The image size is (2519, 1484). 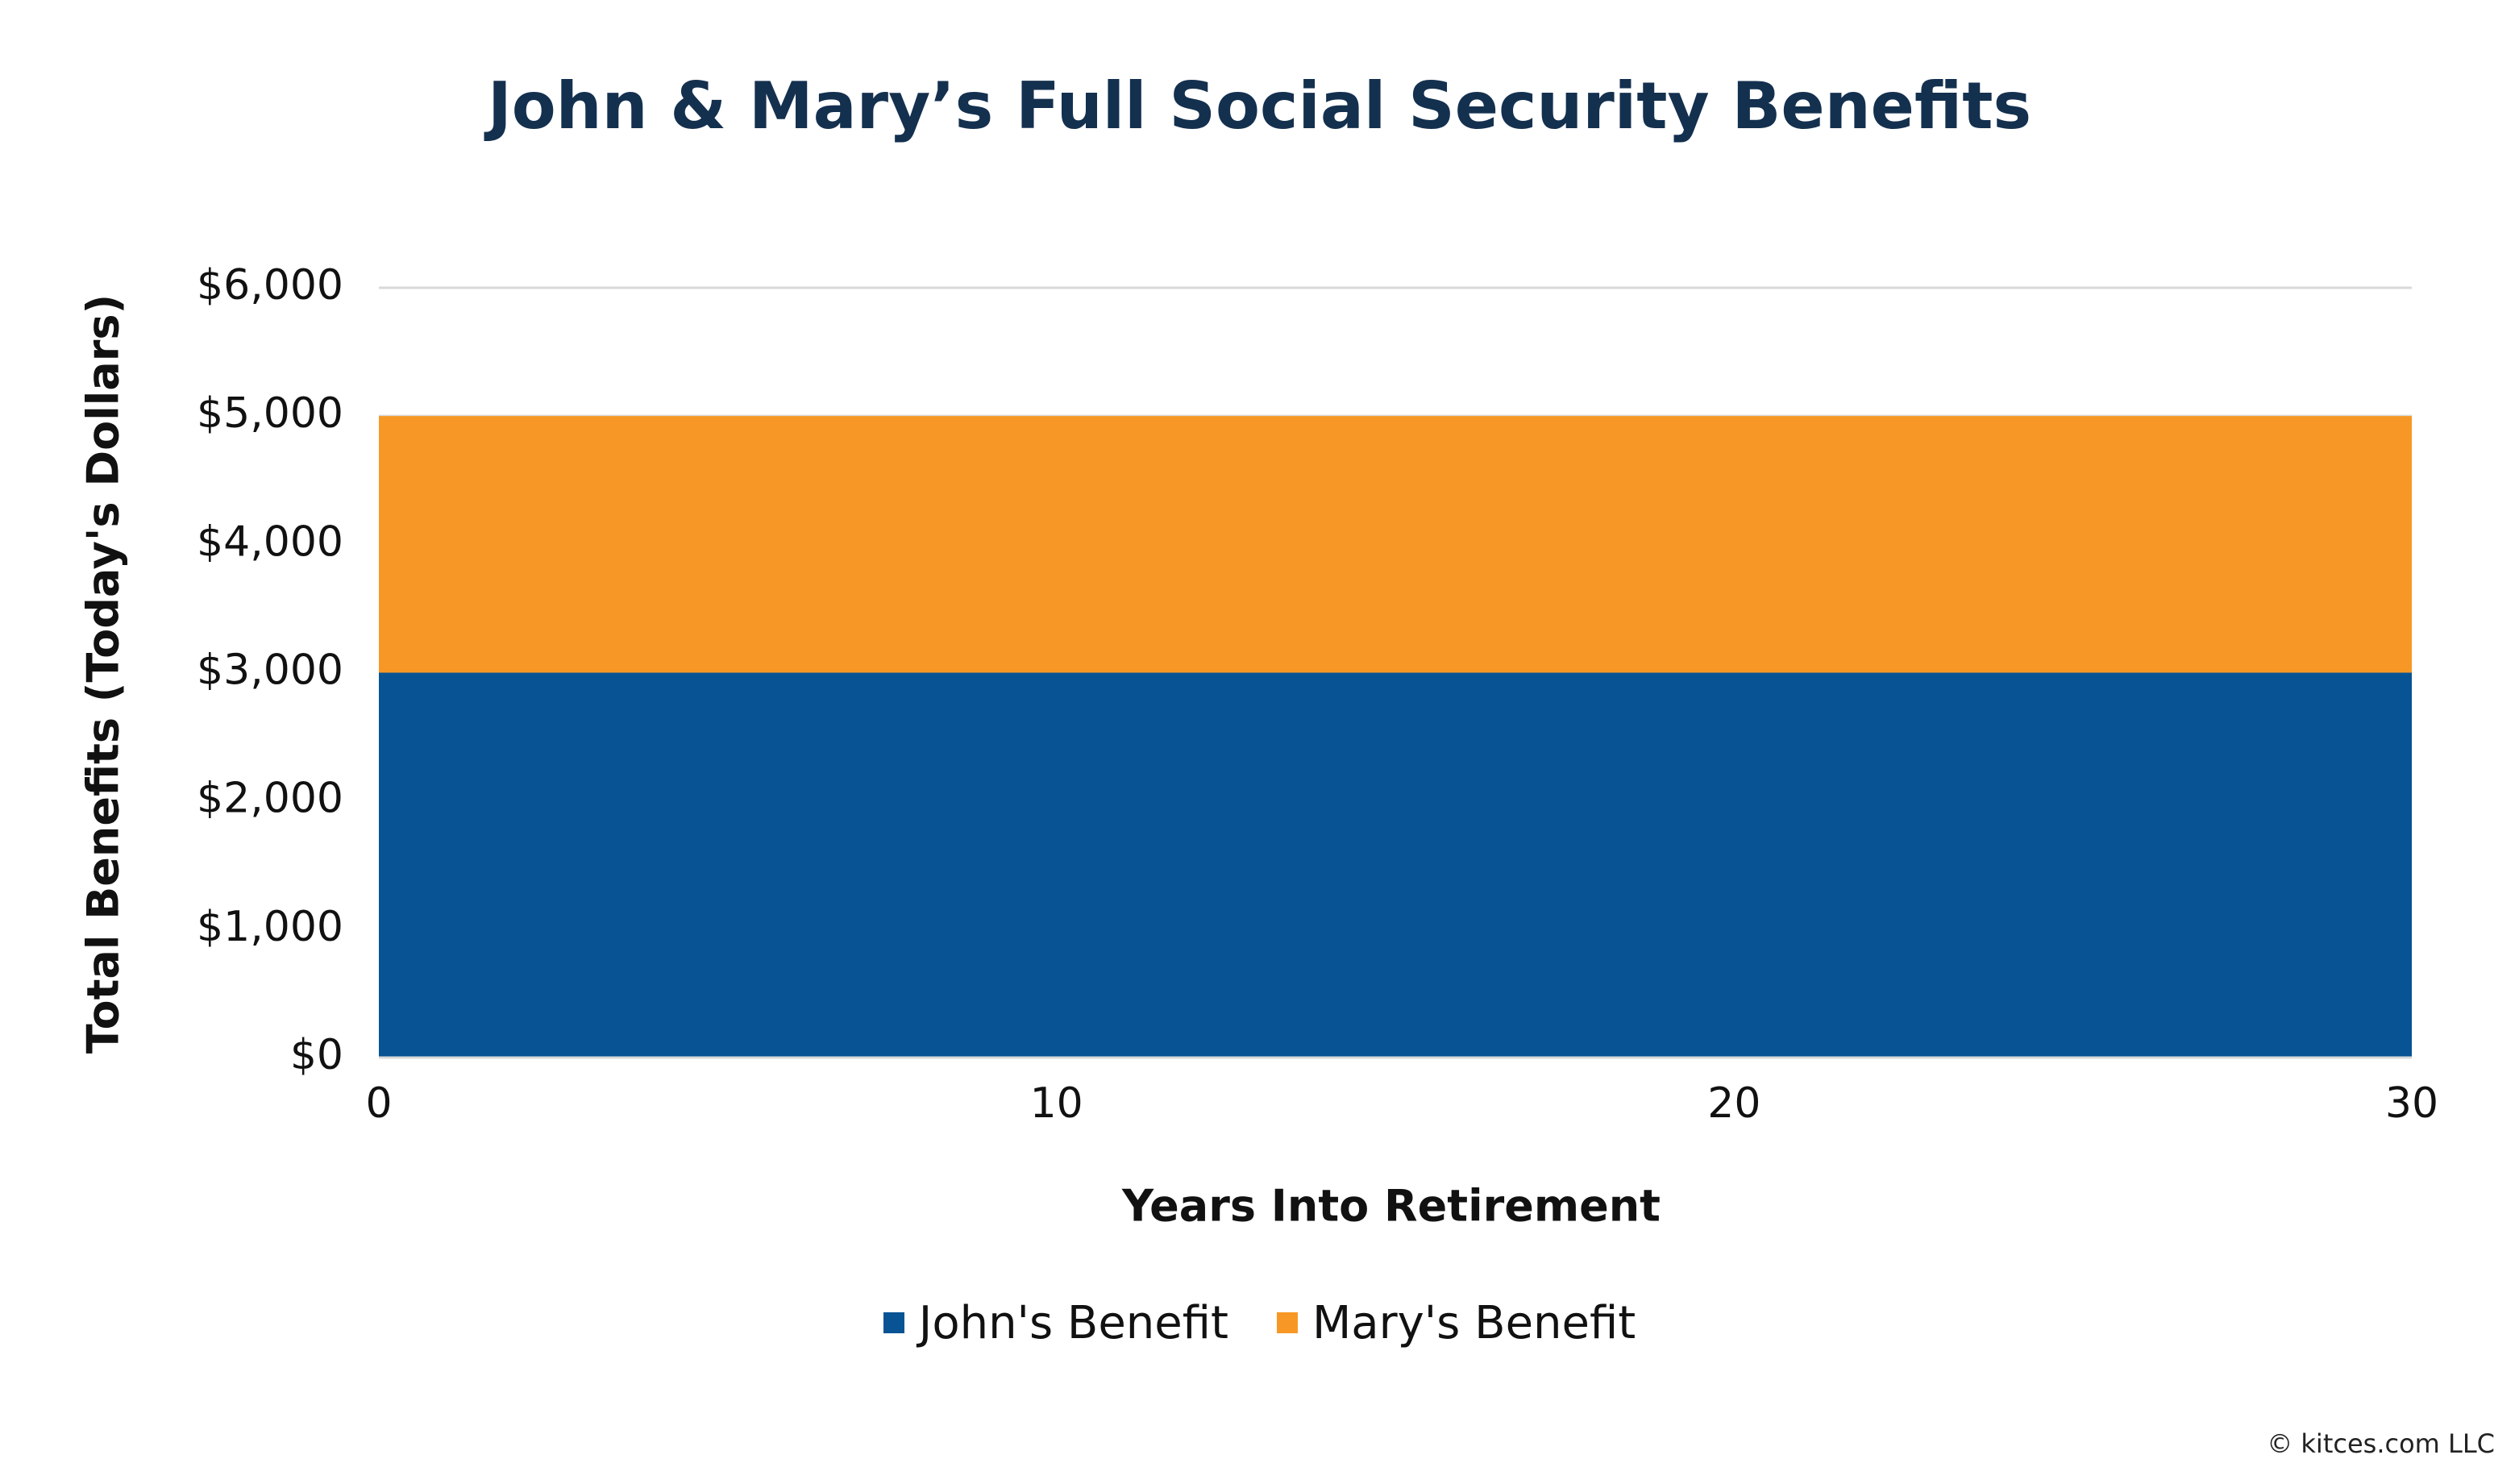 What do you see at coordinates (270, 670) in the screenshot?
I see `y-tick-label-3: $3,000` at bounding box center [270, 670].